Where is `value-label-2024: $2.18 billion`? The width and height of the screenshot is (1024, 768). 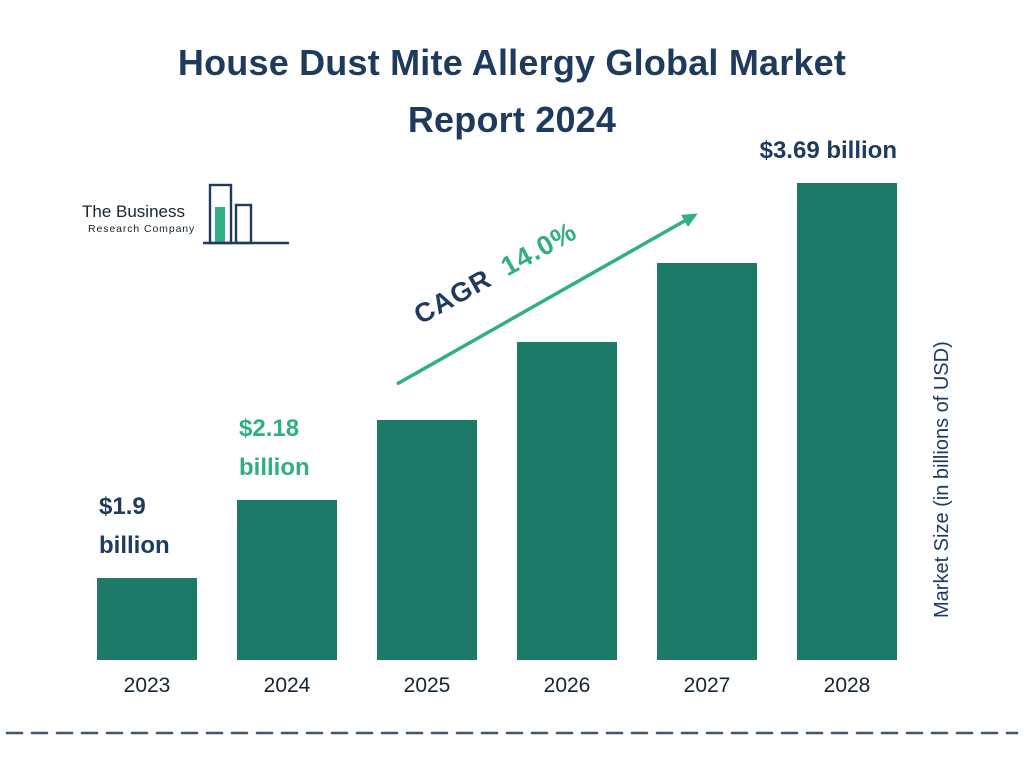 value-label-2024: $2.18 billion is located at coordinates (274, 448).